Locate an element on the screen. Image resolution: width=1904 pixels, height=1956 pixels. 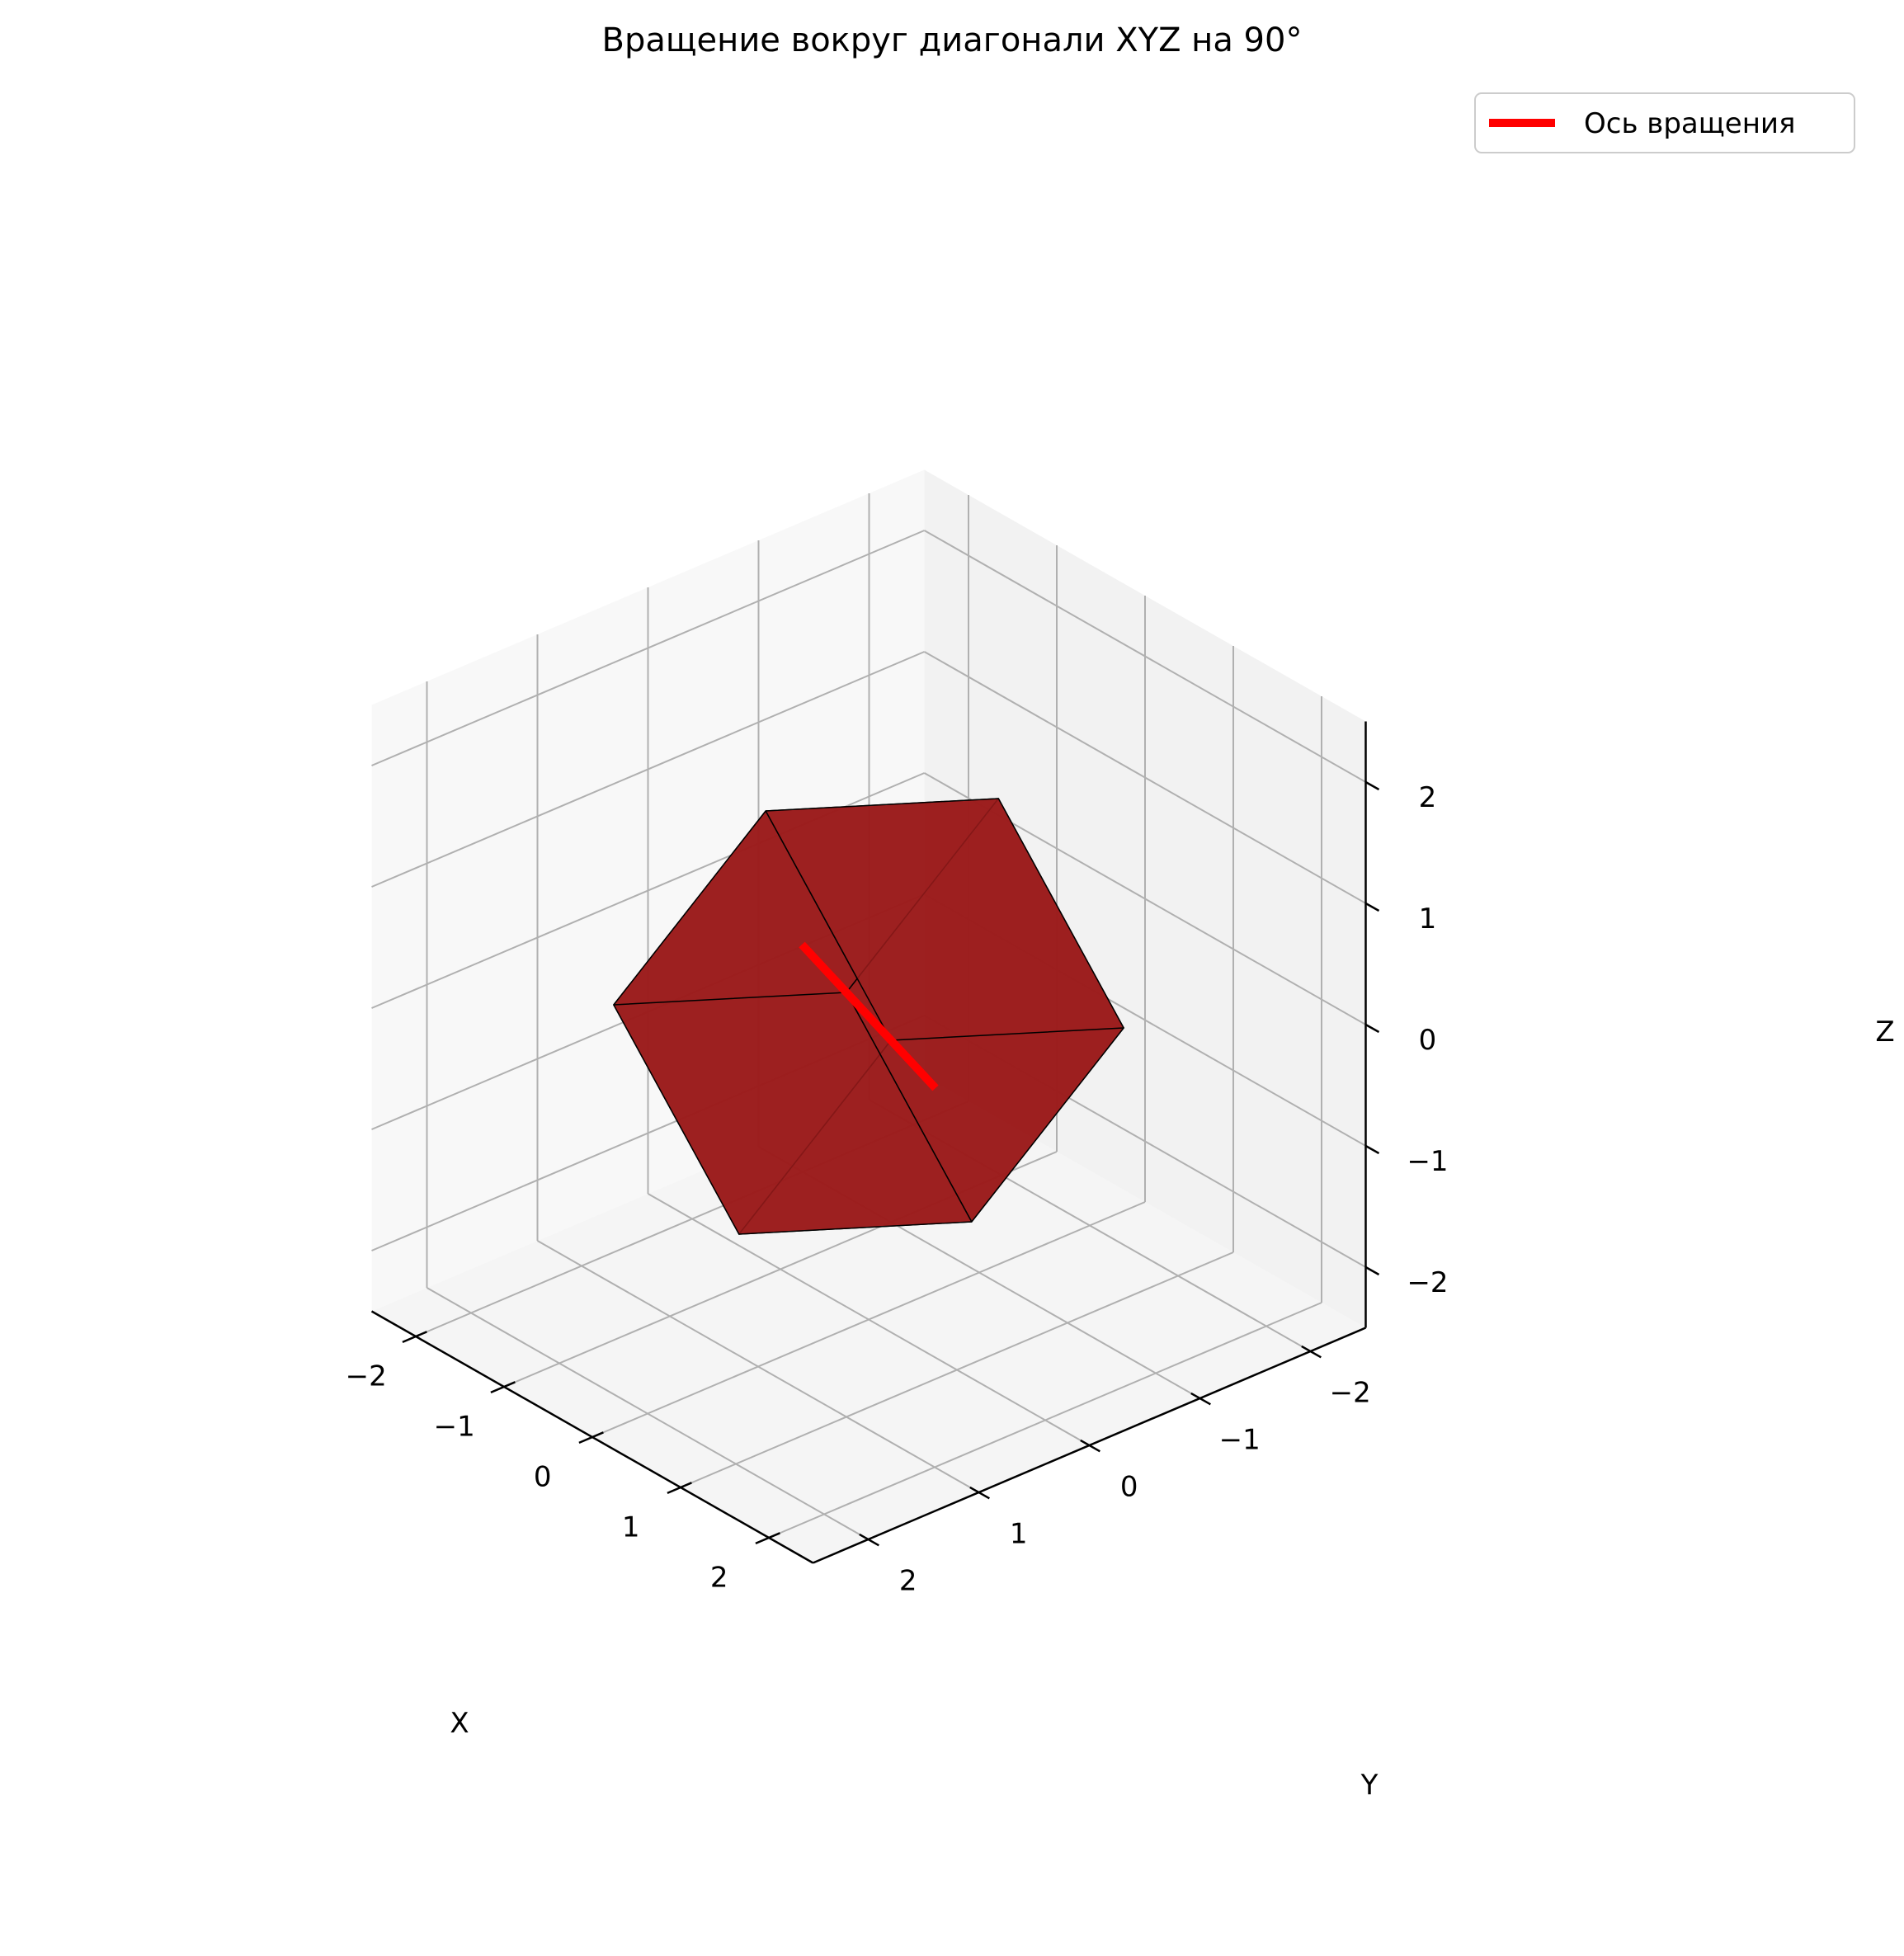
y-tick-label: 1 is located at coordinates (1019, 1535).